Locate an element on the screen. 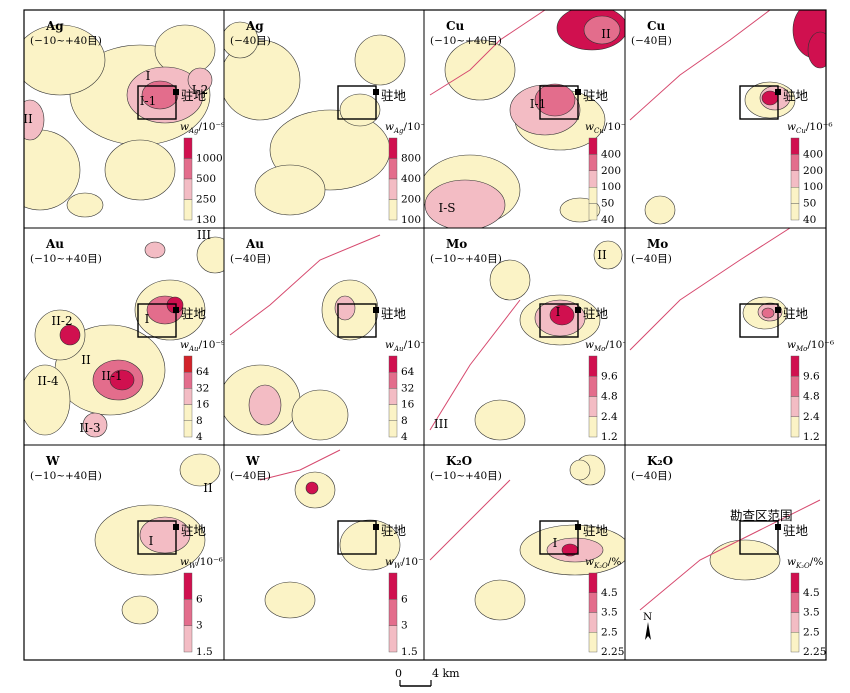 This screenshot has height=693, width=850. anomaly-zone-label: II-1 is located at coordinates (111, 376).